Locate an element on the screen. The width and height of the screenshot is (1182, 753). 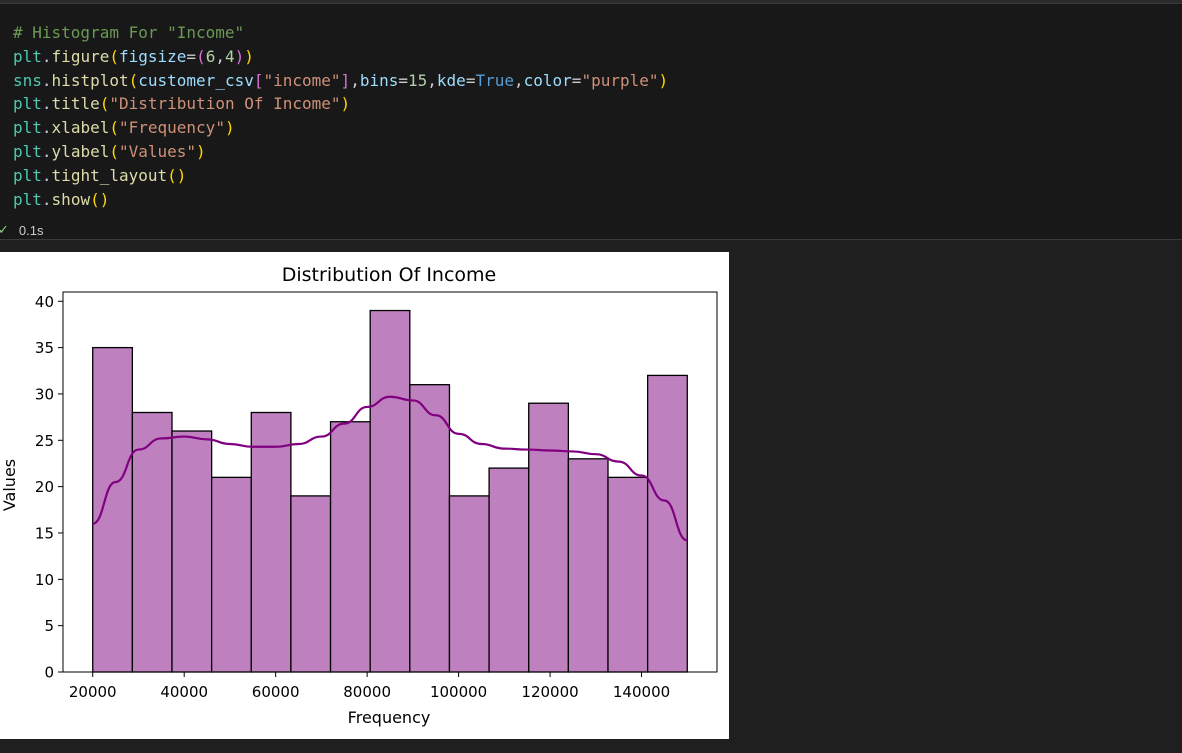
code-token: 15 is located at coordinates (418, 80).